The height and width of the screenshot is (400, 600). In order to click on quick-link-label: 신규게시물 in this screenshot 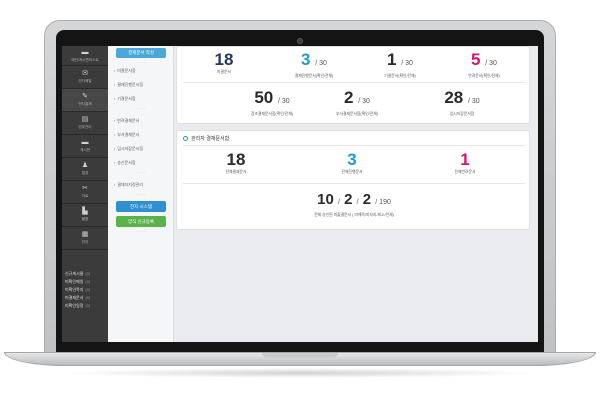, I will do `click(74, 273)`.